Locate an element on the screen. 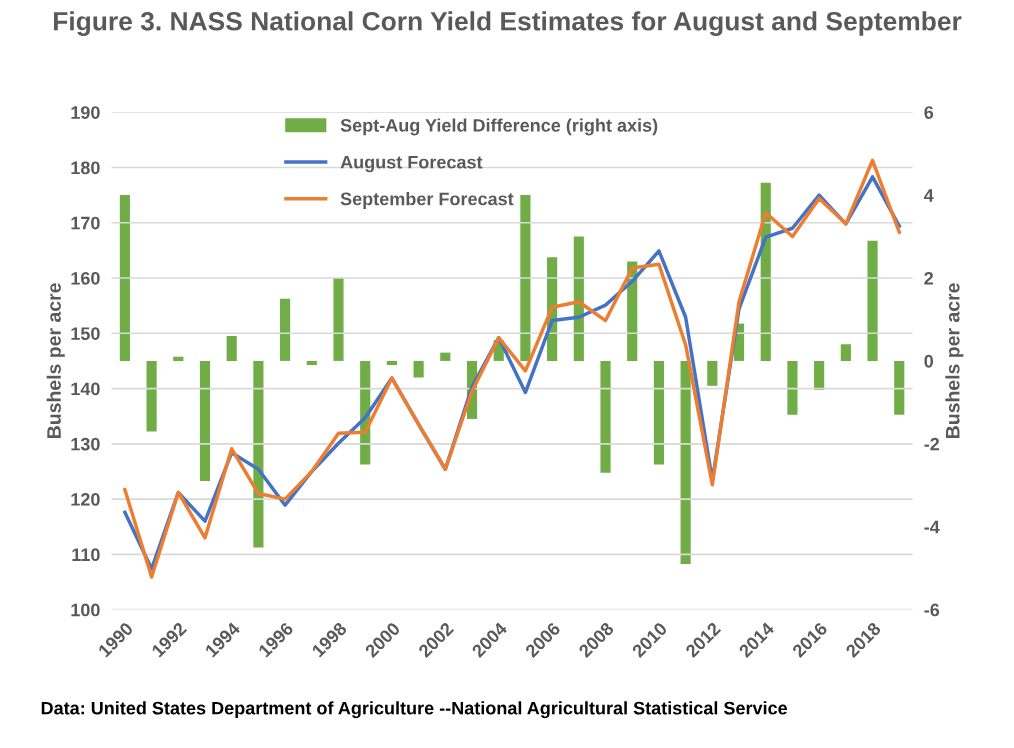 Image resolution: width=1014 pixels, height=748 pixels. y2-tick-label: -6 is located at coordinates (932, 610).